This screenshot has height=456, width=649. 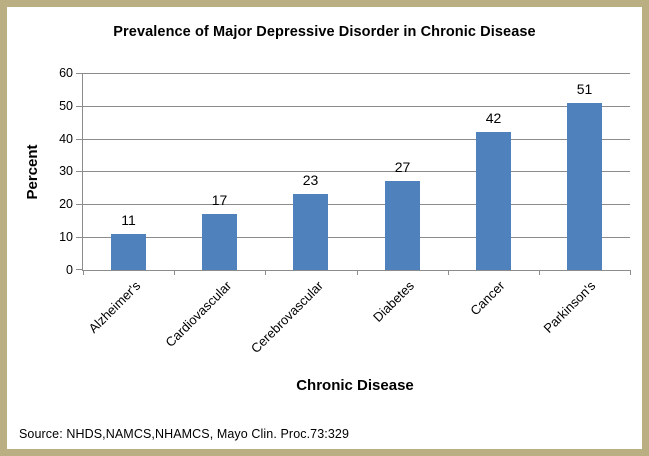 What do you see at coordinates (66, 139) in the screenshot?
I see `y-tick-label-40: 40` at bounding box center [66, 139].